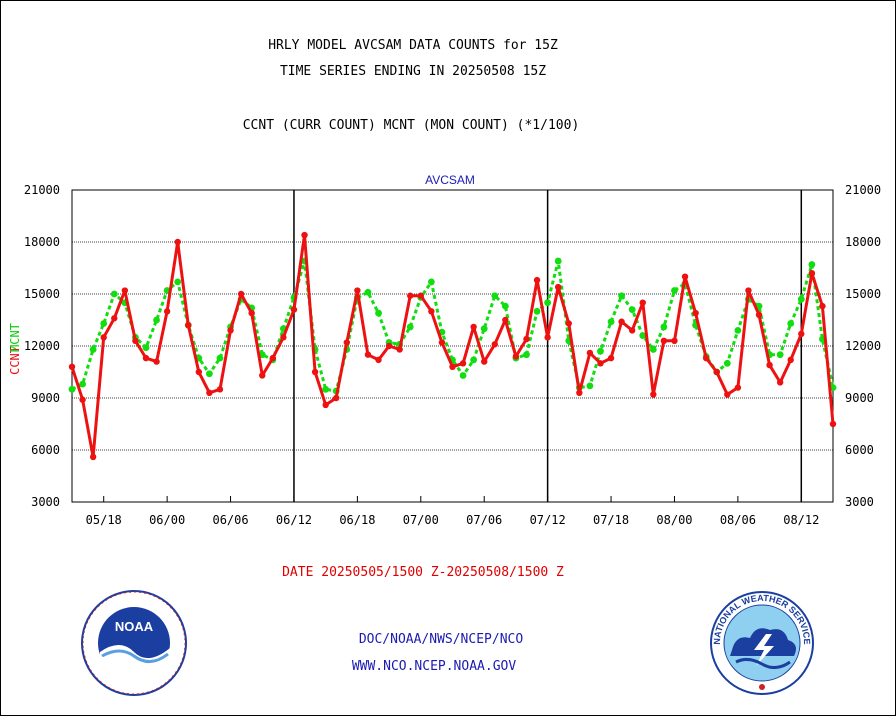 The image size is (896, 716). Describe the element at coordinates (413, 71) in the screenshot. I see `chart-title-line2: TIME SERIES ENDING IN 20250508 15Z` at that location.